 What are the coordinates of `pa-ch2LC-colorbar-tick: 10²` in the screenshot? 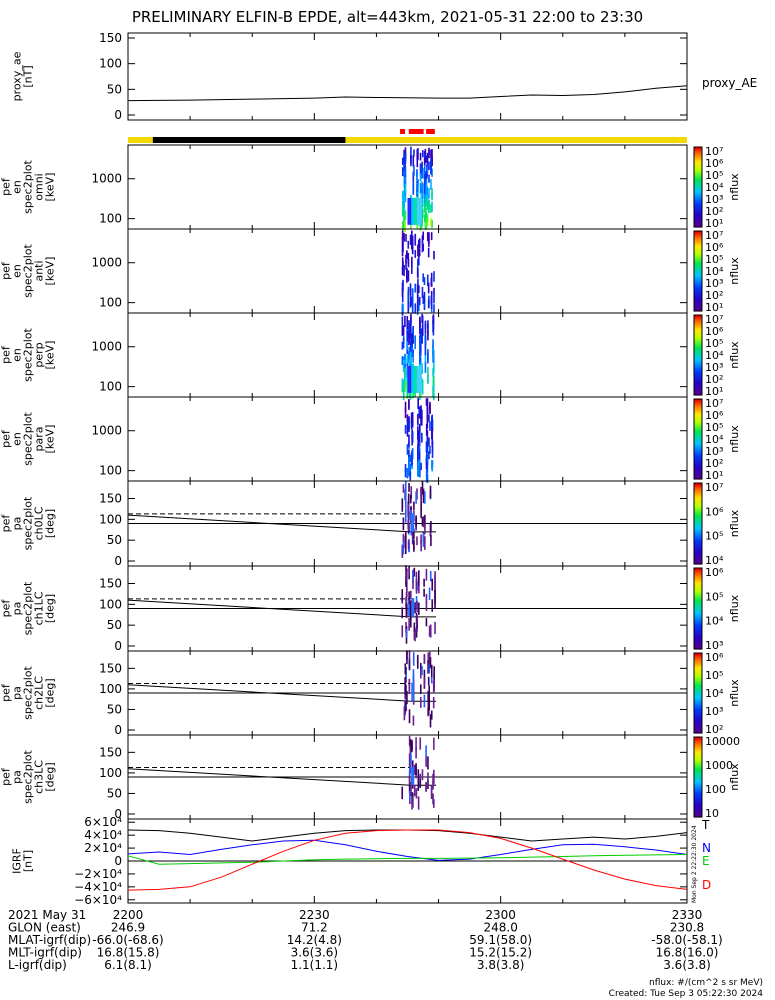 It's located at (714, 729).